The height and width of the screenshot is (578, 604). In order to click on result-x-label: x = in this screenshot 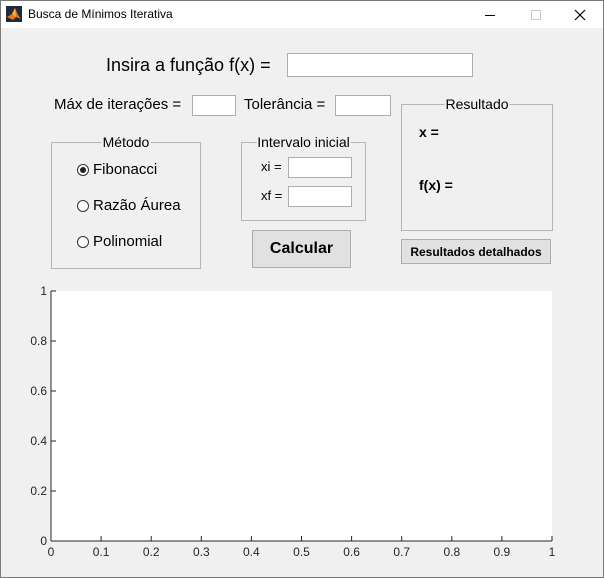, I will do `click(429, 132)`.